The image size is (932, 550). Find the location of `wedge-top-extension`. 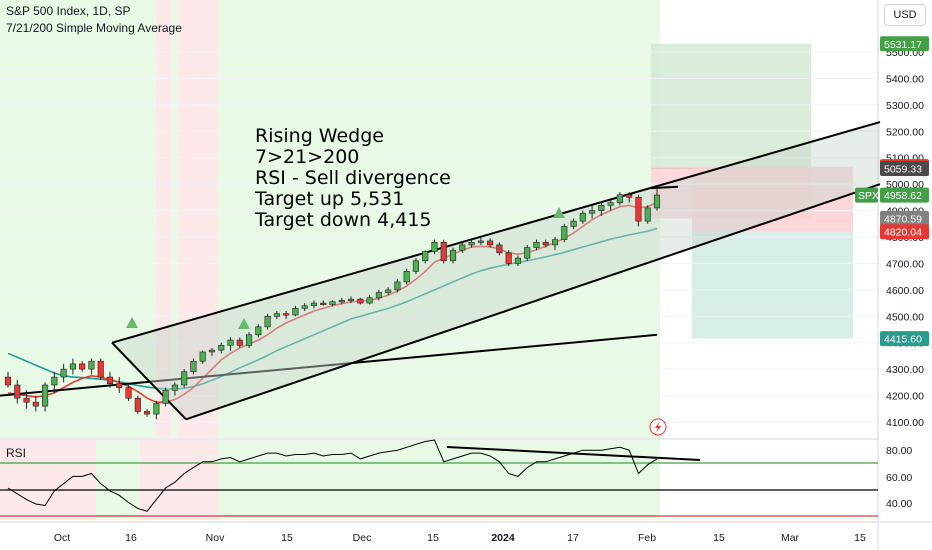

wedge-top-extension is located at coordinates (664, 187).